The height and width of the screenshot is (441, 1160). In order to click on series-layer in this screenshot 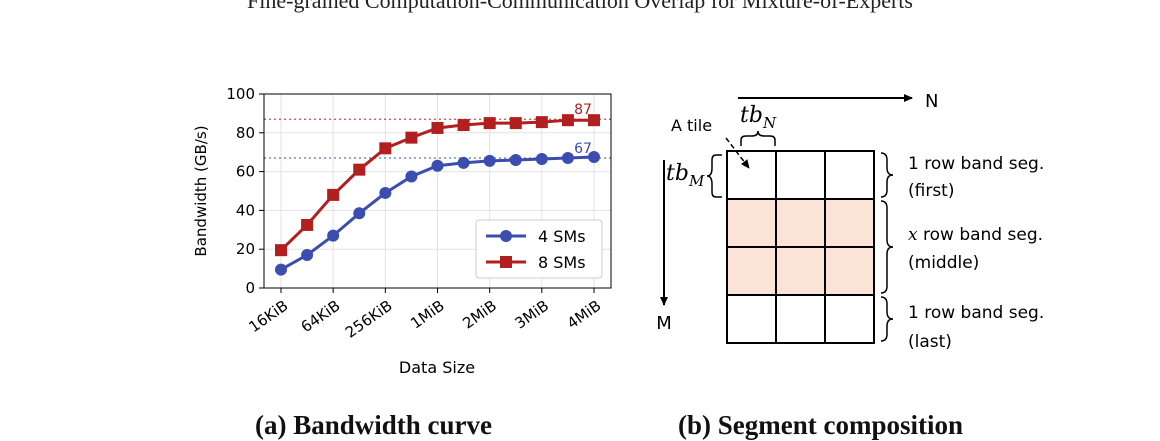, I will do `click(437, 195)`.